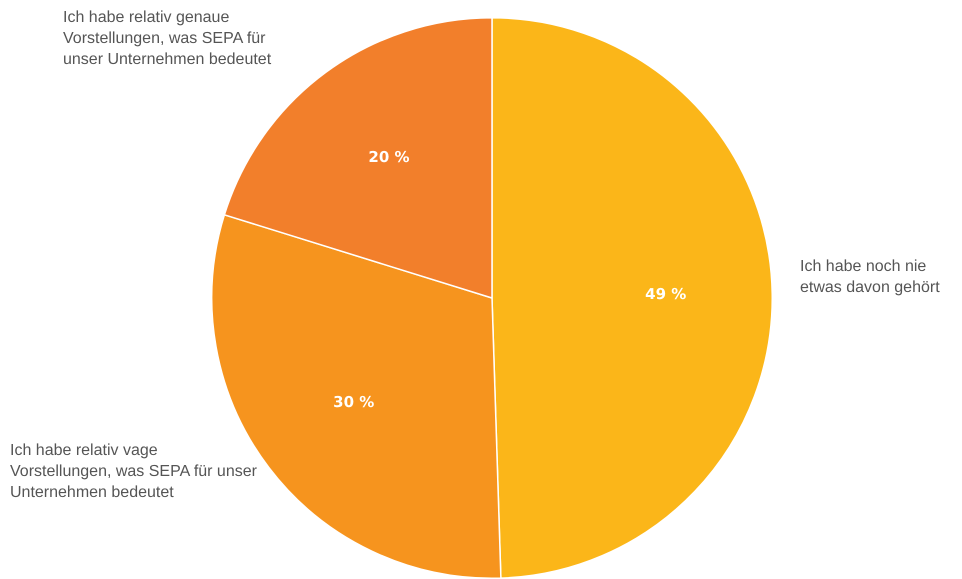 This screenshot has width=962, height=579. Describe the element at coordinates (665, 294) in the screenshot. I see `data-label: 49 %` at that location.